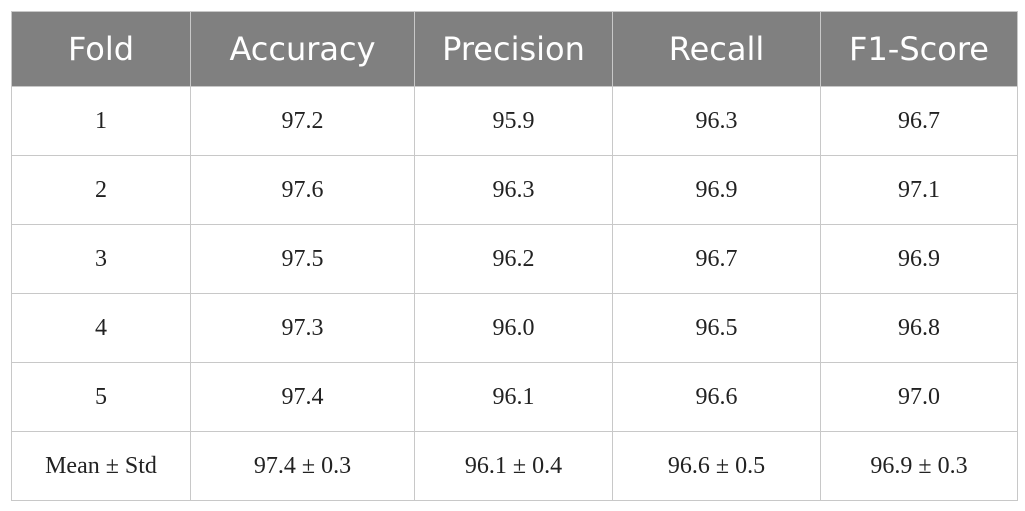 This screenshot has height=511, width=1025. What do you see at coordinates (302, 466) in the screenshot?
I see `table-cell: 97.4 ± 0.3` at bounding box center [302, 466].